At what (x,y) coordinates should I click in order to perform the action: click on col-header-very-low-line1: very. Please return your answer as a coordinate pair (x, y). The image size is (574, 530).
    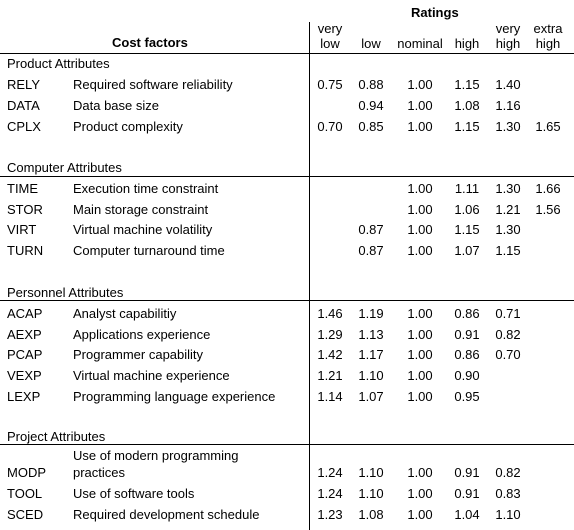
    Looking at the image, I should click on (330, 28).